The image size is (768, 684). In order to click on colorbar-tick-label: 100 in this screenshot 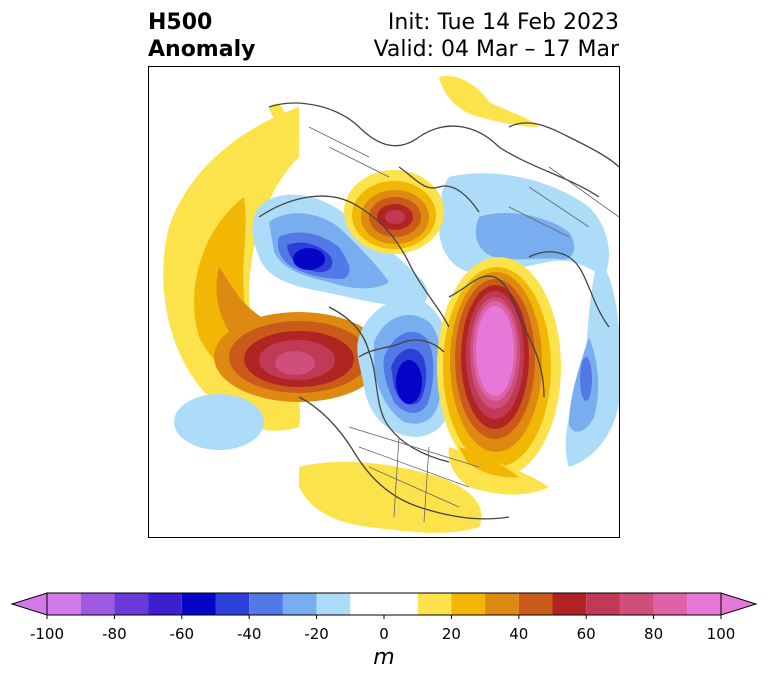, I will do `click(721, 634)`.